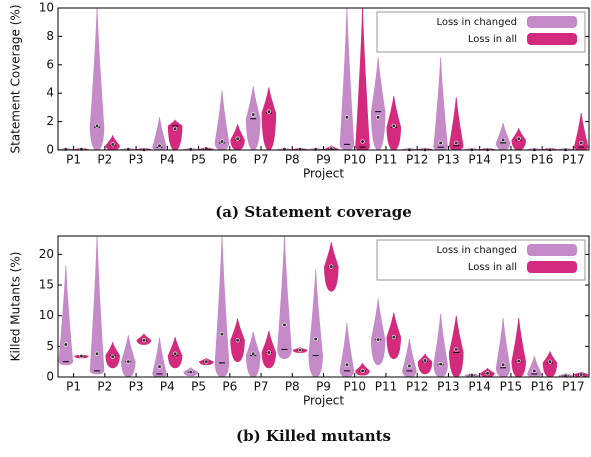 The height and width of the screenshot is (457, 591). I want to click on y-tick-label: 5, so click(50, 346).